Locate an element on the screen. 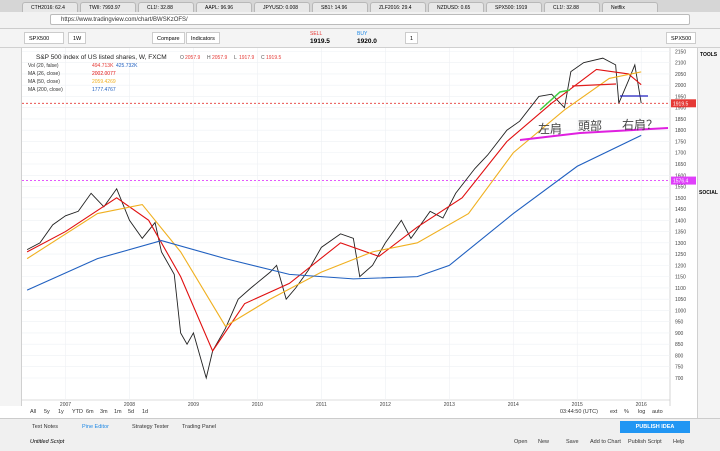 Image resolution: width=720 pixels, height=451 pixels. axis-option: ext is located at coordinates (614, 412).